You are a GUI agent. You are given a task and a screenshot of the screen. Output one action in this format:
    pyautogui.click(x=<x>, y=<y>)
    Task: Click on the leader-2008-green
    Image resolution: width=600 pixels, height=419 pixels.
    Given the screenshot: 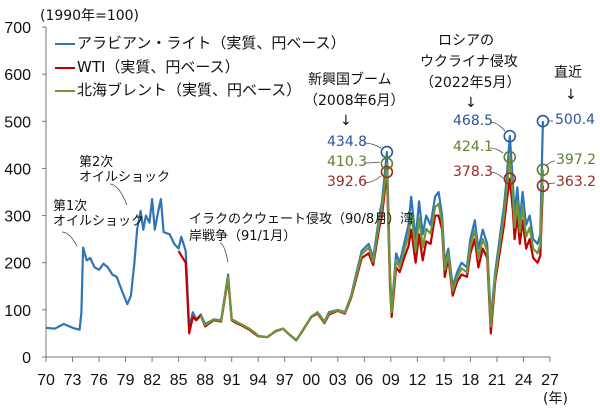 What is the action you would take?
    pyautogui.click(x=372, y=162)
    